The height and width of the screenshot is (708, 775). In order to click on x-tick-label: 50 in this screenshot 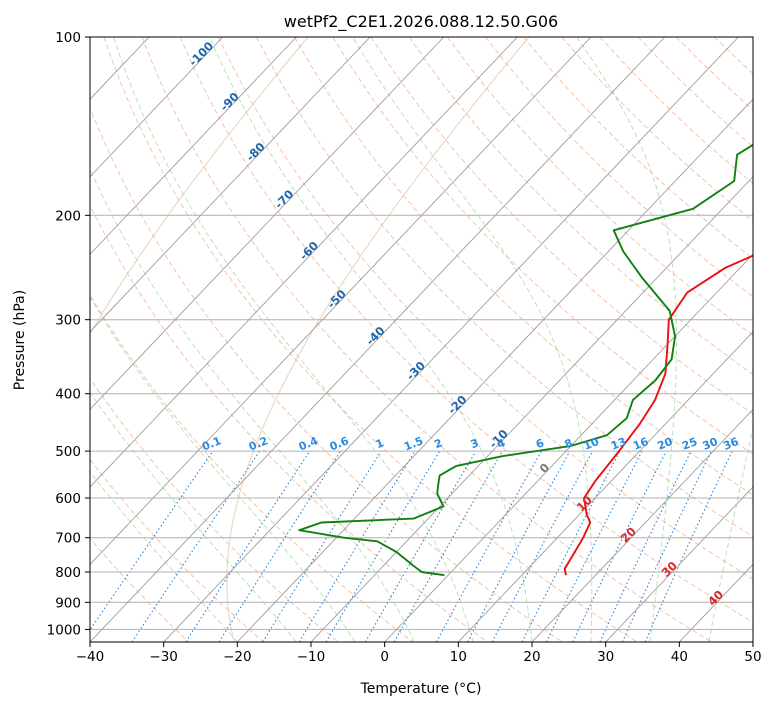, I will do `click(752, 657)`.